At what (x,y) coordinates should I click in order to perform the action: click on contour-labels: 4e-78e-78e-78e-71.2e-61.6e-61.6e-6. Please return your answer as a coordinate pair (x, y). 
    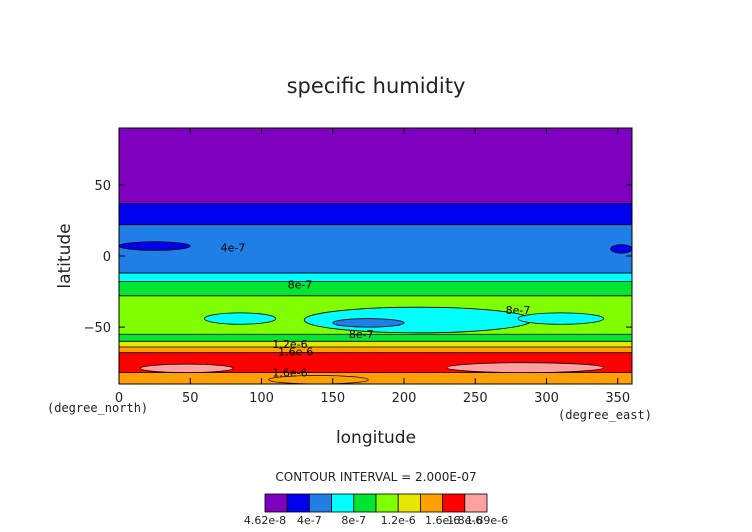
    Looking at the image, I should click on (376, 310).